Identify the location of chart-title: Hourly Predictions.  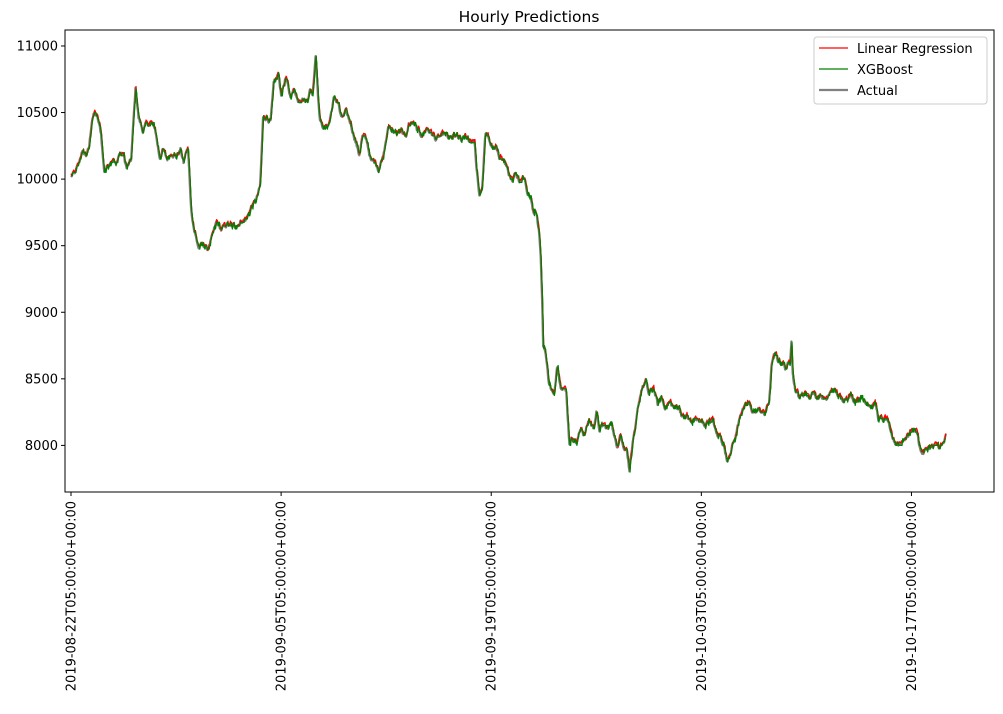
(529, 17).